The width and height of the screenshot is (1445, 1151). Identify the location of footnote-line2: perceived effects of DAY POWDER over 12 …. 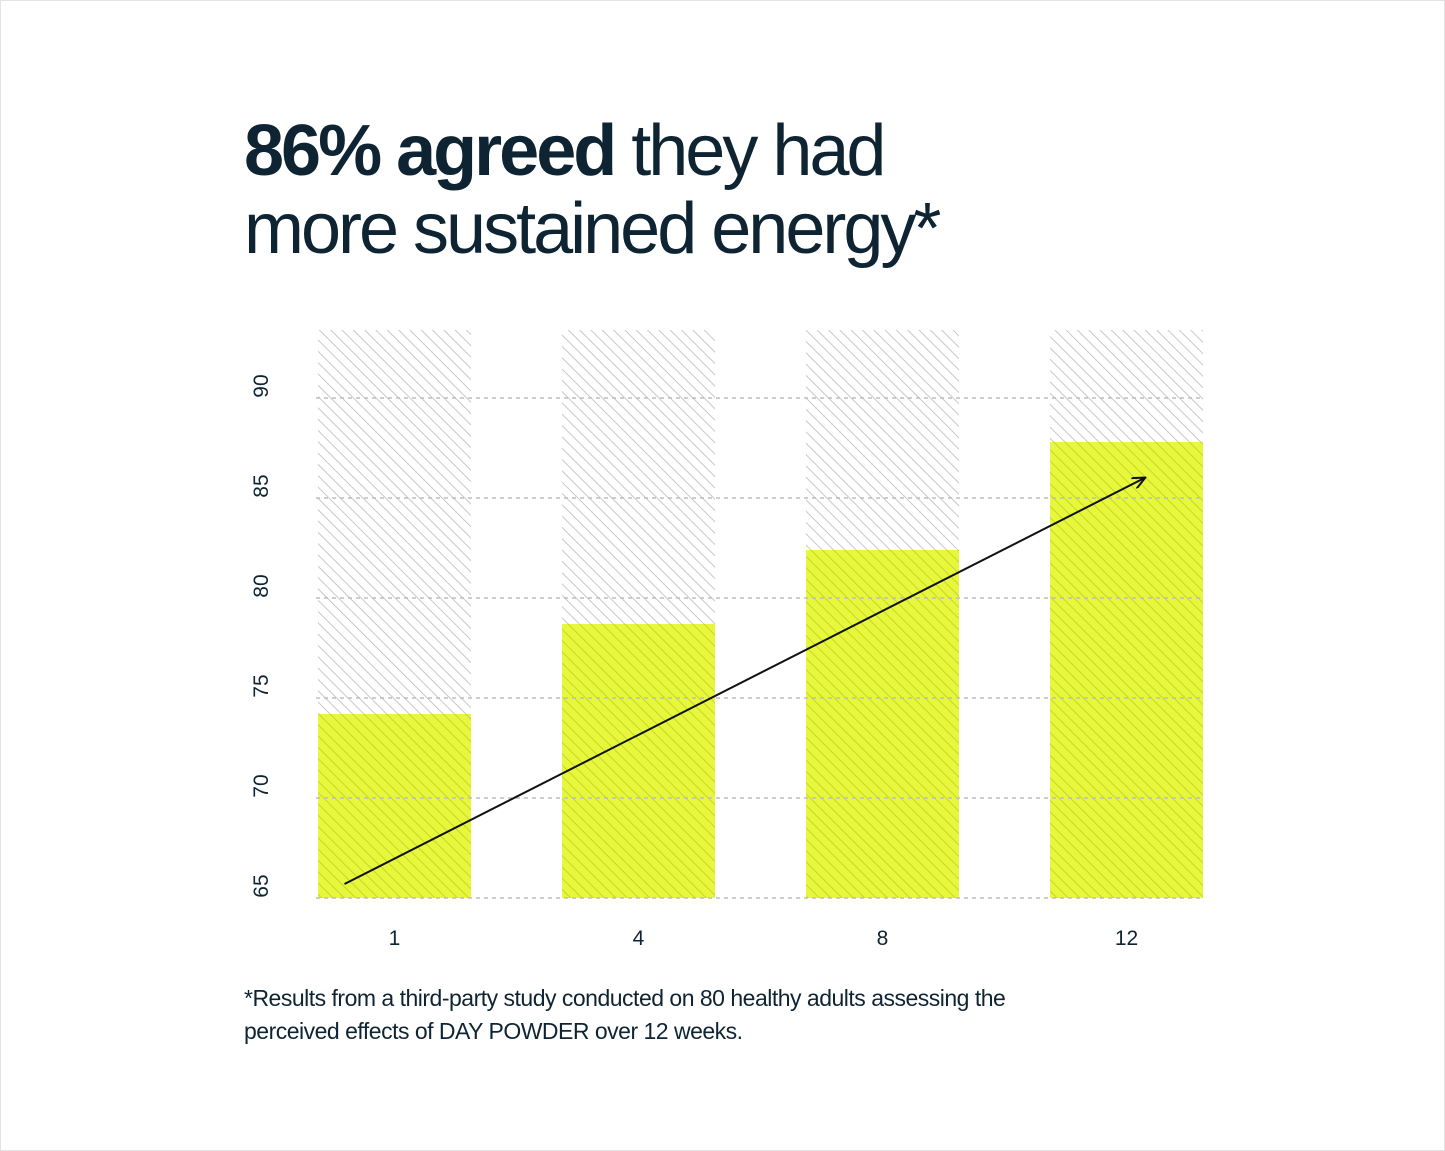
(493, 1031).